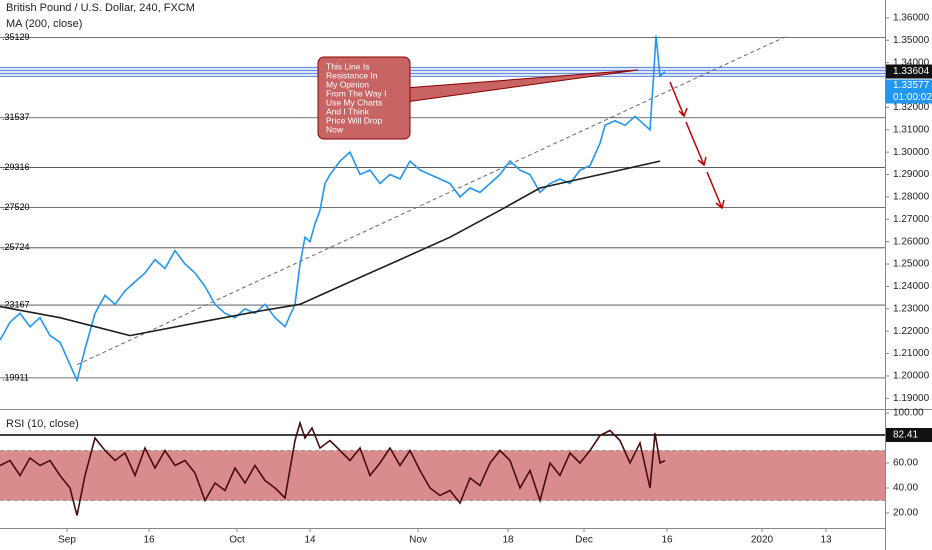 The width and height of the screenshot is (932, 550). I want to click on x-tick-label: Oct, so click(237, 540).